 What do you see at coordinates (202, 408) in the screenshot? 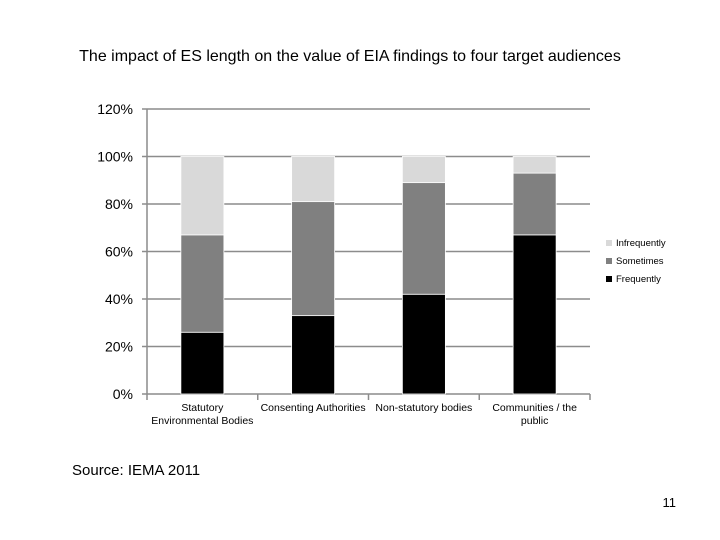
I see `x-tick-label: Statutory` at bounding box center [202, 408].